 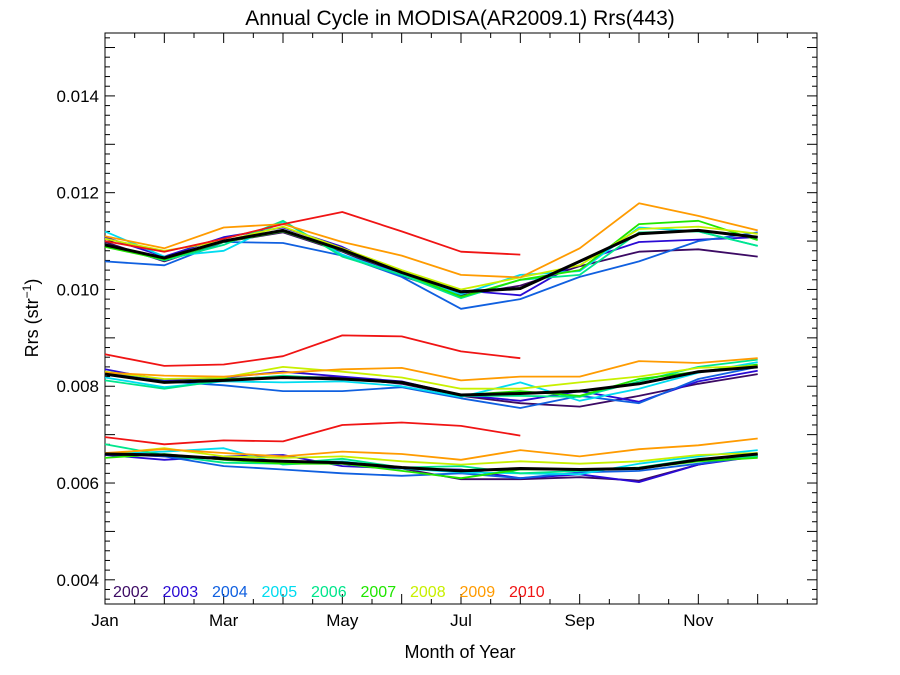 I want to click on x-tick-label: Jan, so click(x=104, y=620).